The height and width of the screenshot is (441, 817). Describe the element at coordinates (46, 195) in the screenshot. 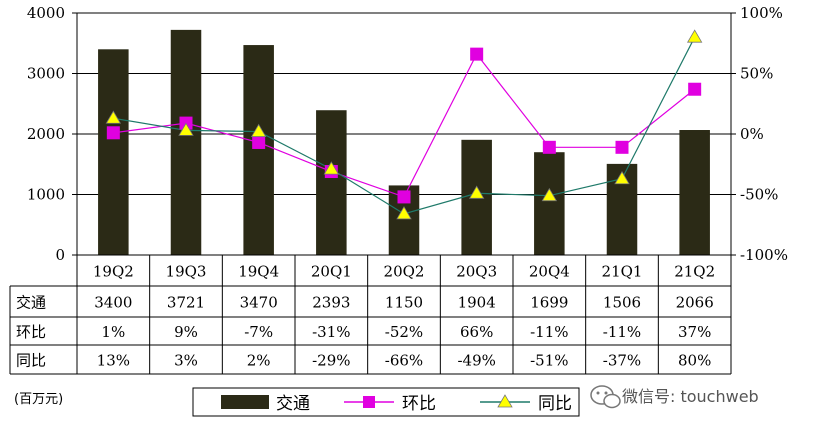

I see `y-left-tick-label: 1000` at that location.